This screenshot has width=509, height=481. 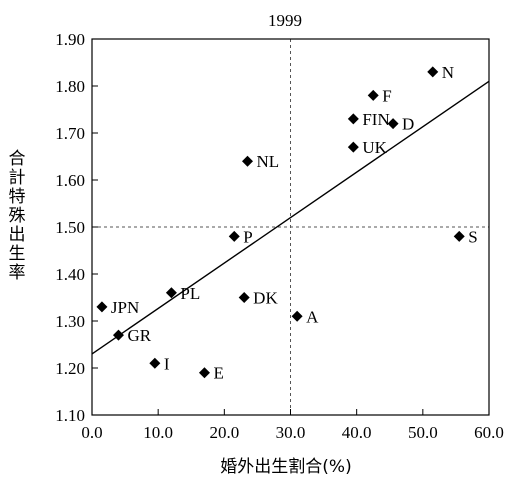 I want to click on data-point-label: E, so click(x=218, y=373).